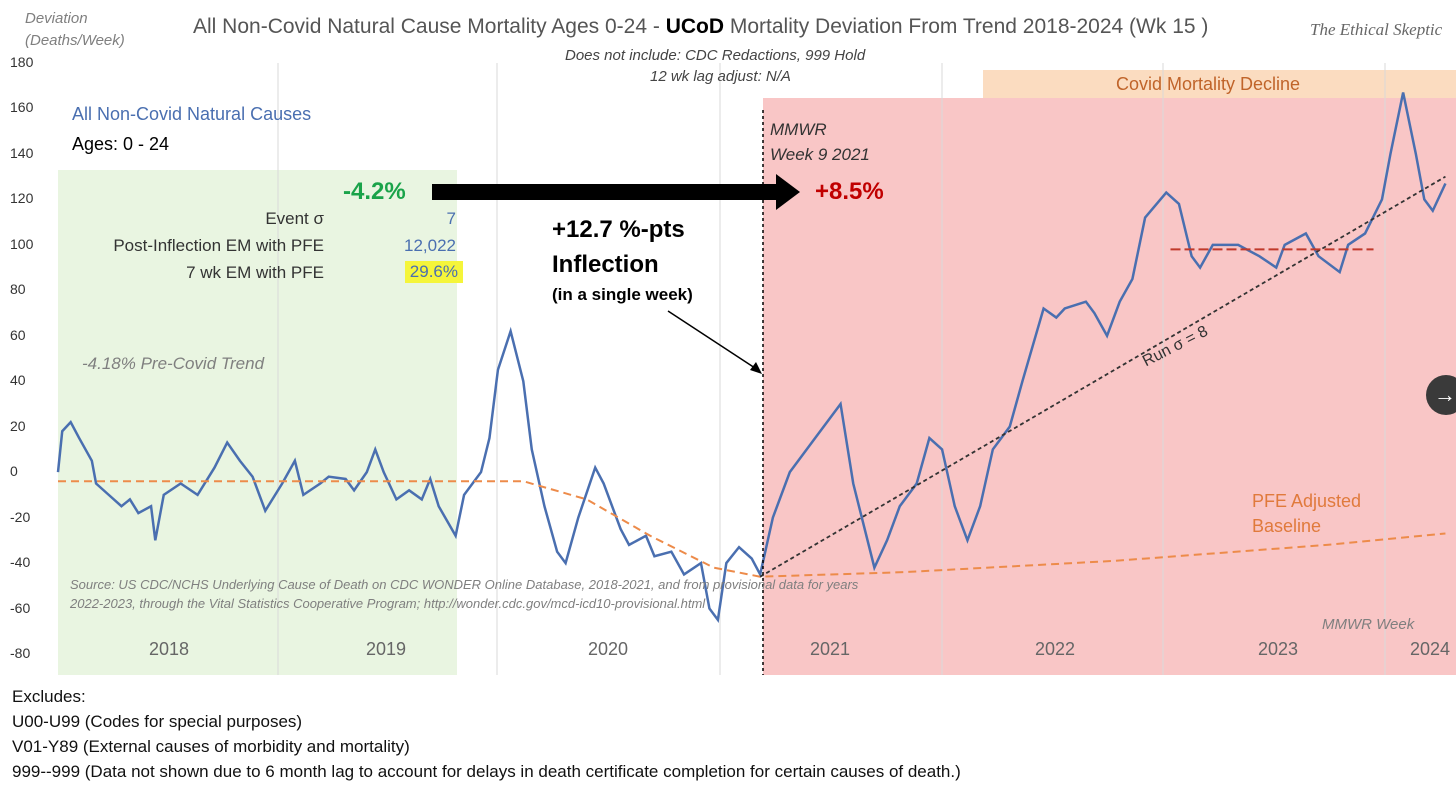 The image size is (1456, 790). What do you see at coordinates (49, 696) in the screenshot?
I see `excludes-heading: Excludes:` at bounding box center [49, 696].